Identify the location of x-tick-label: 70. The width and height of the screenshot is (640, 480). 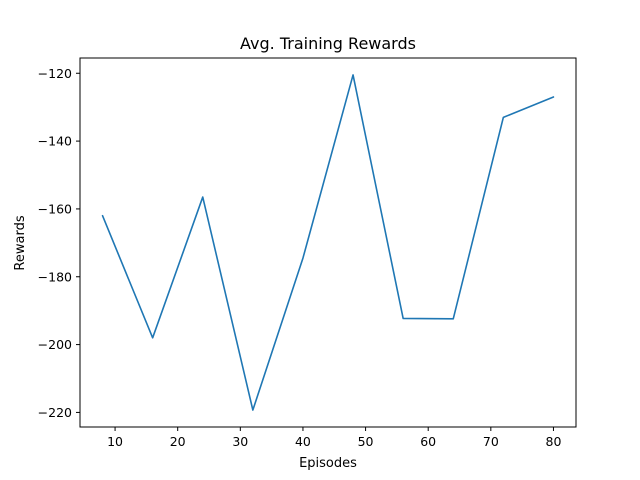
(491, 441).